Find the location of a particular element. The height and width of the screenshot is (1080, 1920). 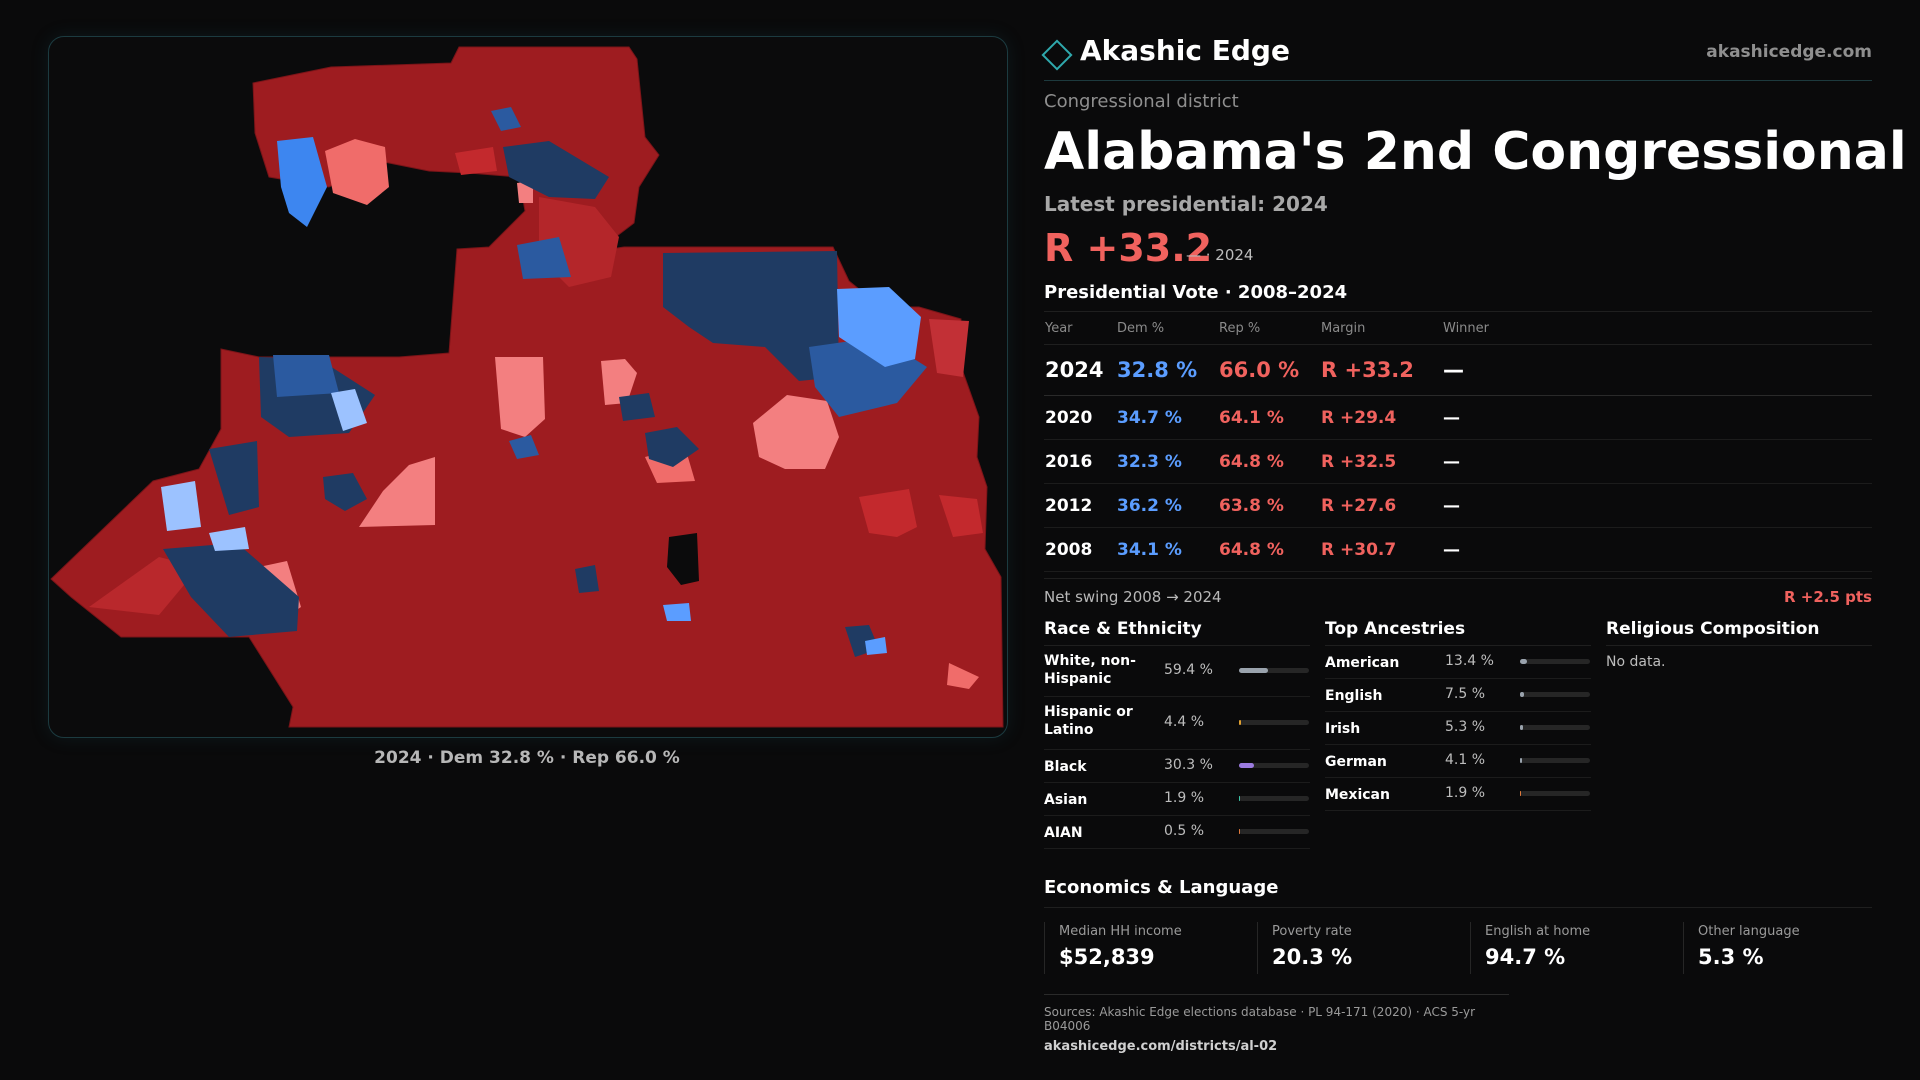

district-url: akashicedge.com/districts/al-02 is located at coordinates (1161, 1046).